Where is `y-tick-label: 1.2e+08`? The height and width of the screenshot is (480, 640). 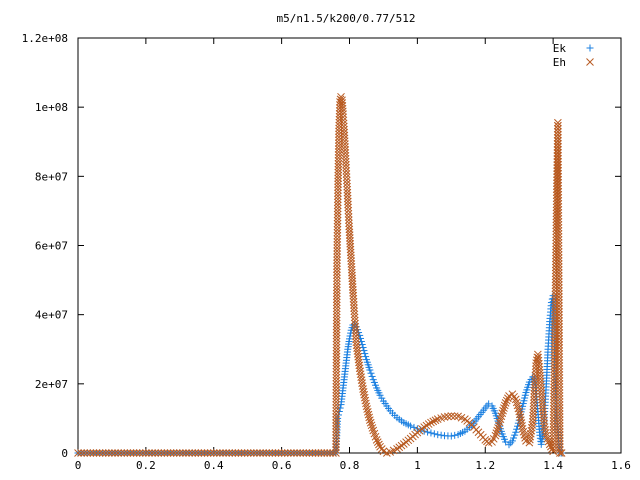 y-tick-label: 1.2e+08 is located at coordinates (45, 38).